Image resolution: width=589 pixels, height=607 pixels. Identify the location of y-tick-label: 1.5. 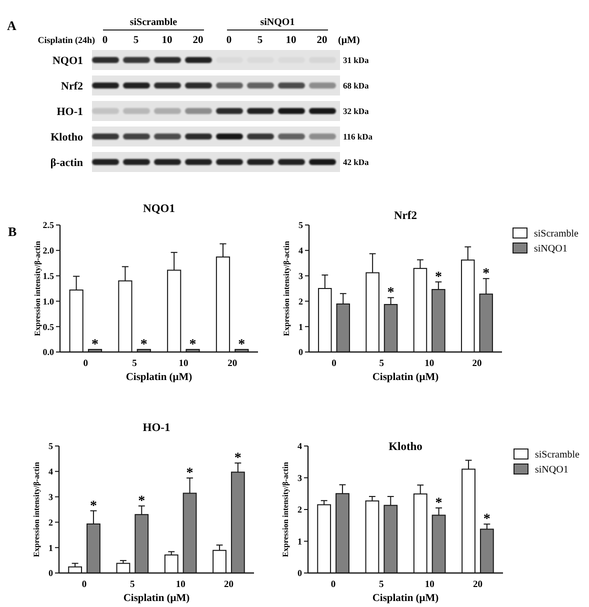
(48, 275).